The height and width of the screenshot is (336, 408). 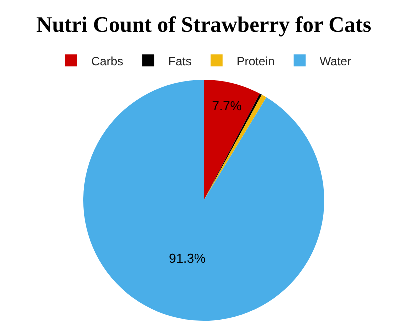 What do you see at coordinates (255, 61) in the screenshot?
I see `legend-label: Protein` at bounding box center [255, 61].